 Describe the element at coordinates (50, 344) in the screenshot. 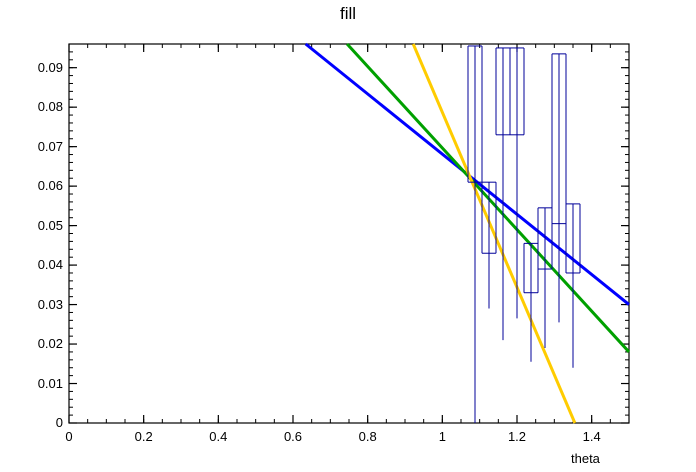

I see `y-tick-label: 0.02` at that location.